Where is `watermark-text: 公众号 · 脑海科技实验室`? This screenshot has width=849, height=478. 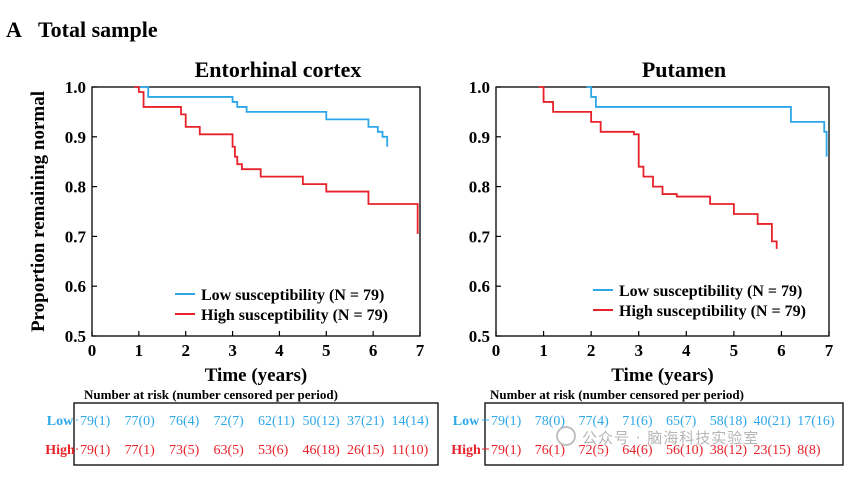
watermark-text: 公众号 · 脑海科技实验室 is located at coordinates (671, 438).